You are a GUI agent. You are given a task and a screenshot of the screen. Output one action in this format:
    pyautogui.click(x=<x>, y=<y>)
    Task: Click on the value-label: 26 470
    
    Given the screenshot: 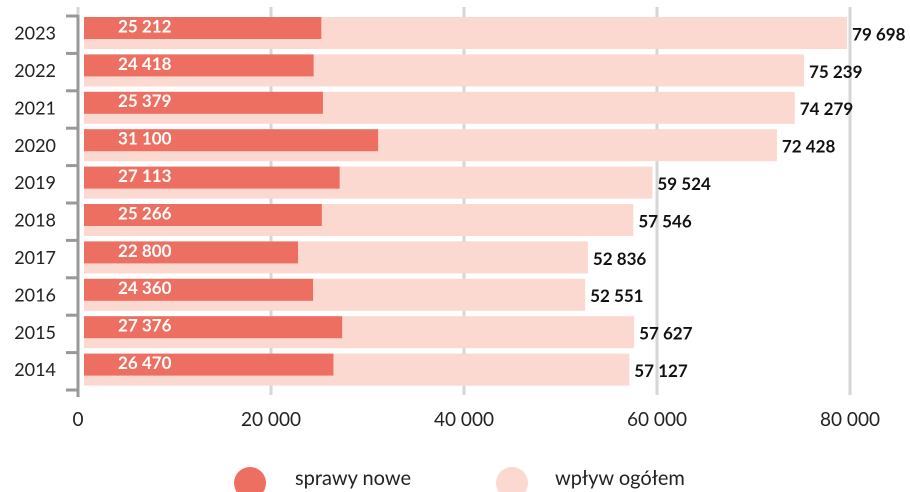 What is the action you would take?
    pyautogui.click(x=145, y=362)
    